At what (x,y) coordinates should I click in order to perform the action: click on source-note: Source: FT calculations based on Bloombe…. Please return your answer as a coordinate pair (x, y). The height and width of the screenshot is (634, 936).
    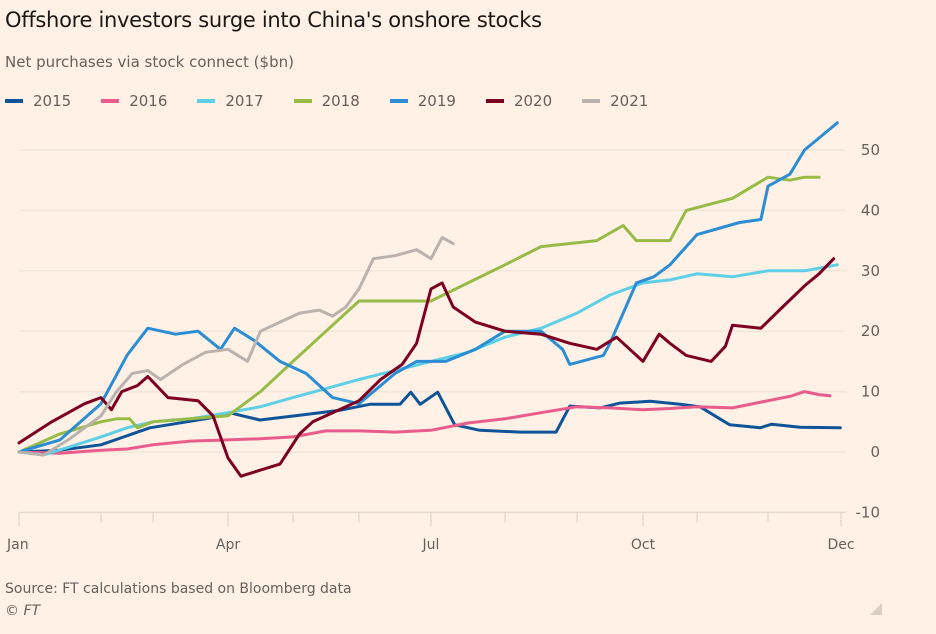
    Looking at the image, I should click on (178, 589).